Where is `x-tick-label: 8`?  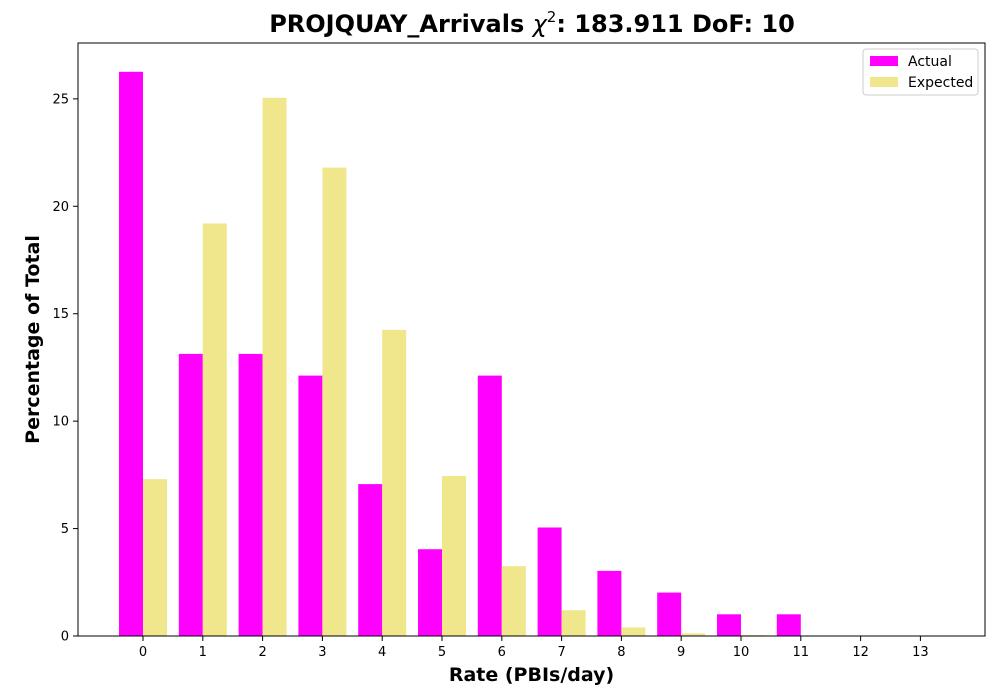 x-tick-label: 8 is located at coordinates (621, 652).